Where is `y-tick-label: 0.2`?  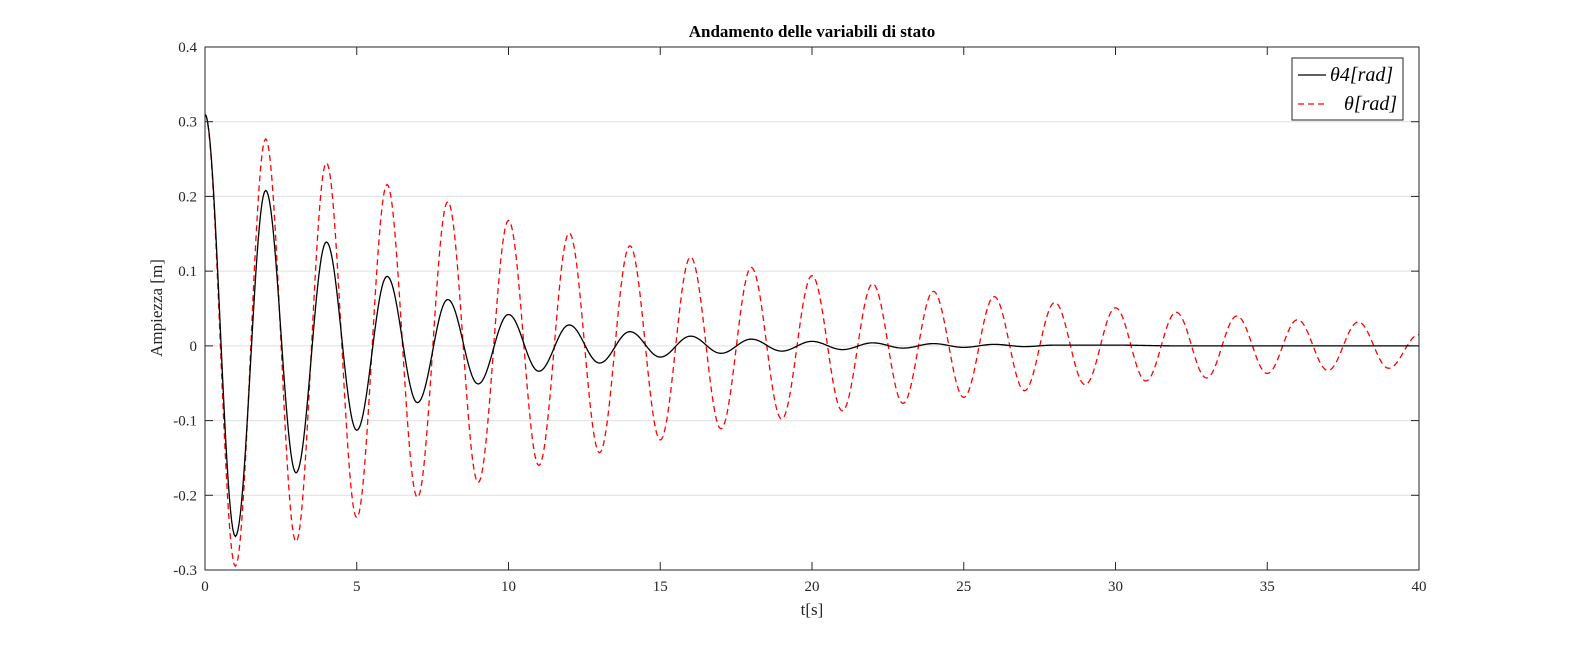
y-tick-label: 0.2 is located at coordinates (187, 197).